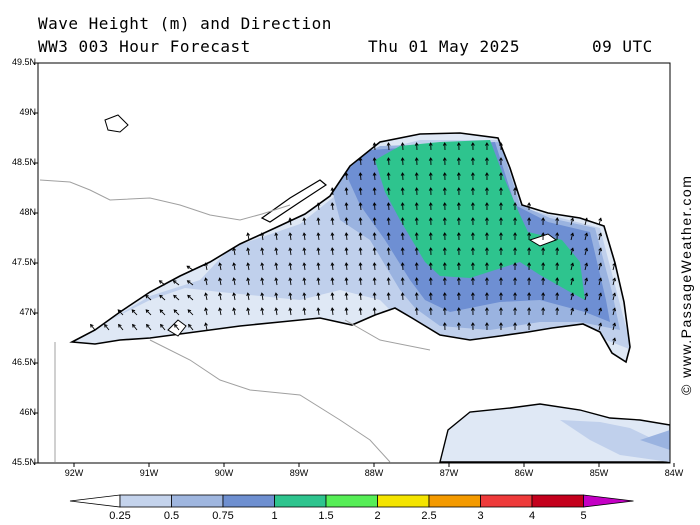  I want to click on island-small, so click(116, 123).